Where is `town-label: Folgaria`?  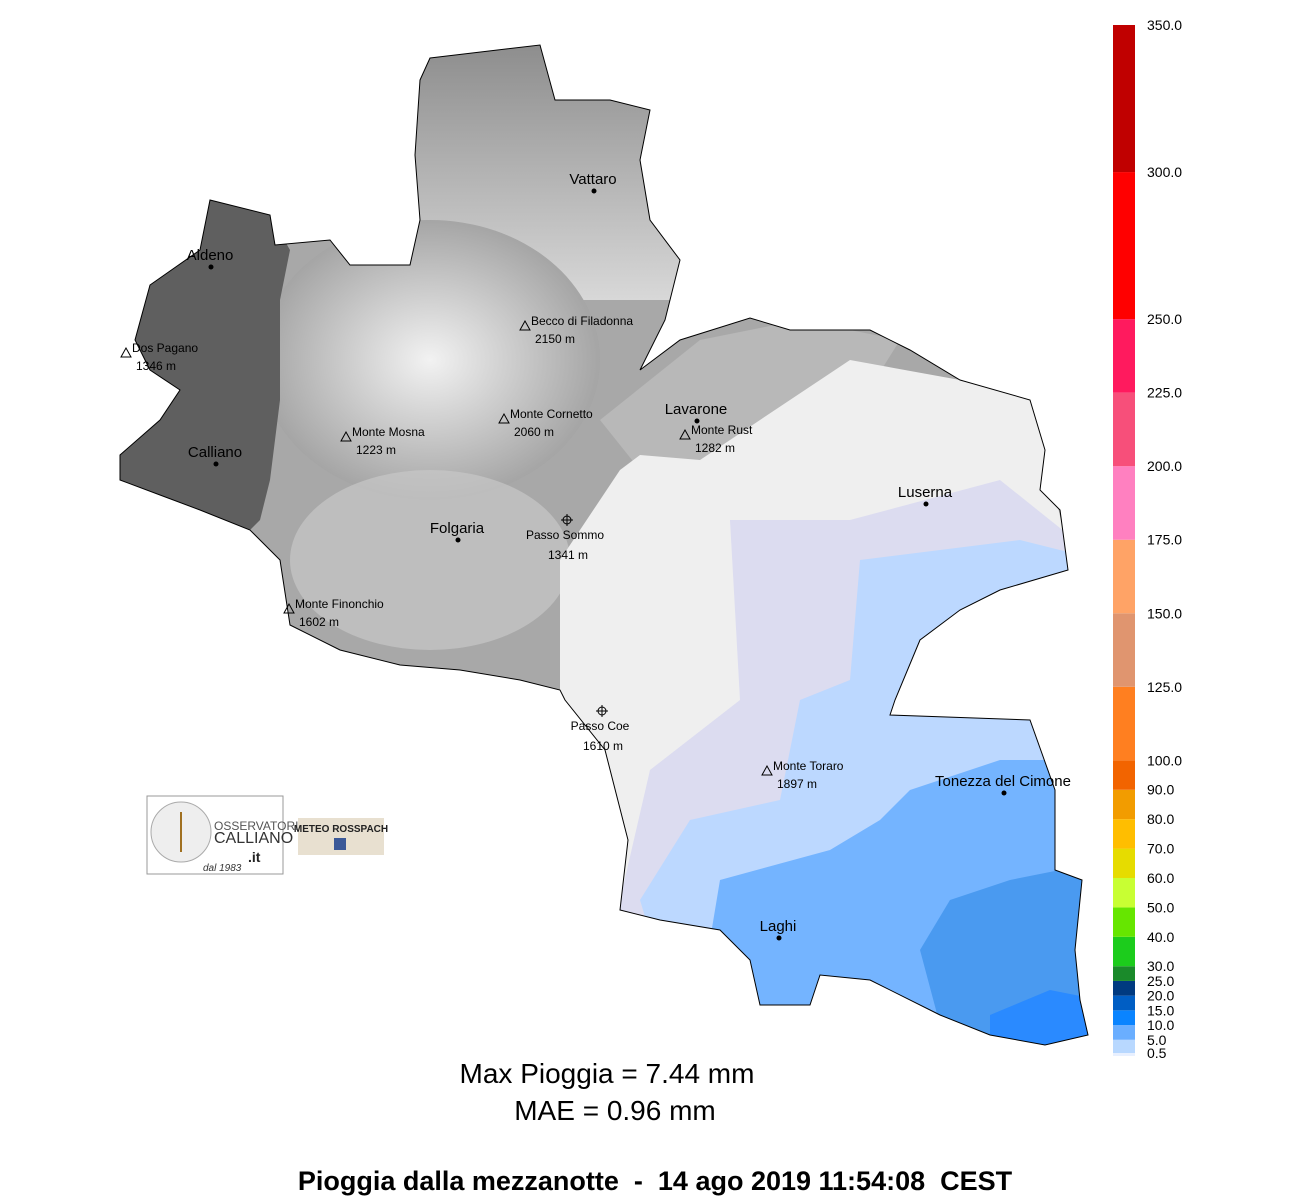 town-label: Folgaria is located at coordinates (457, 528).